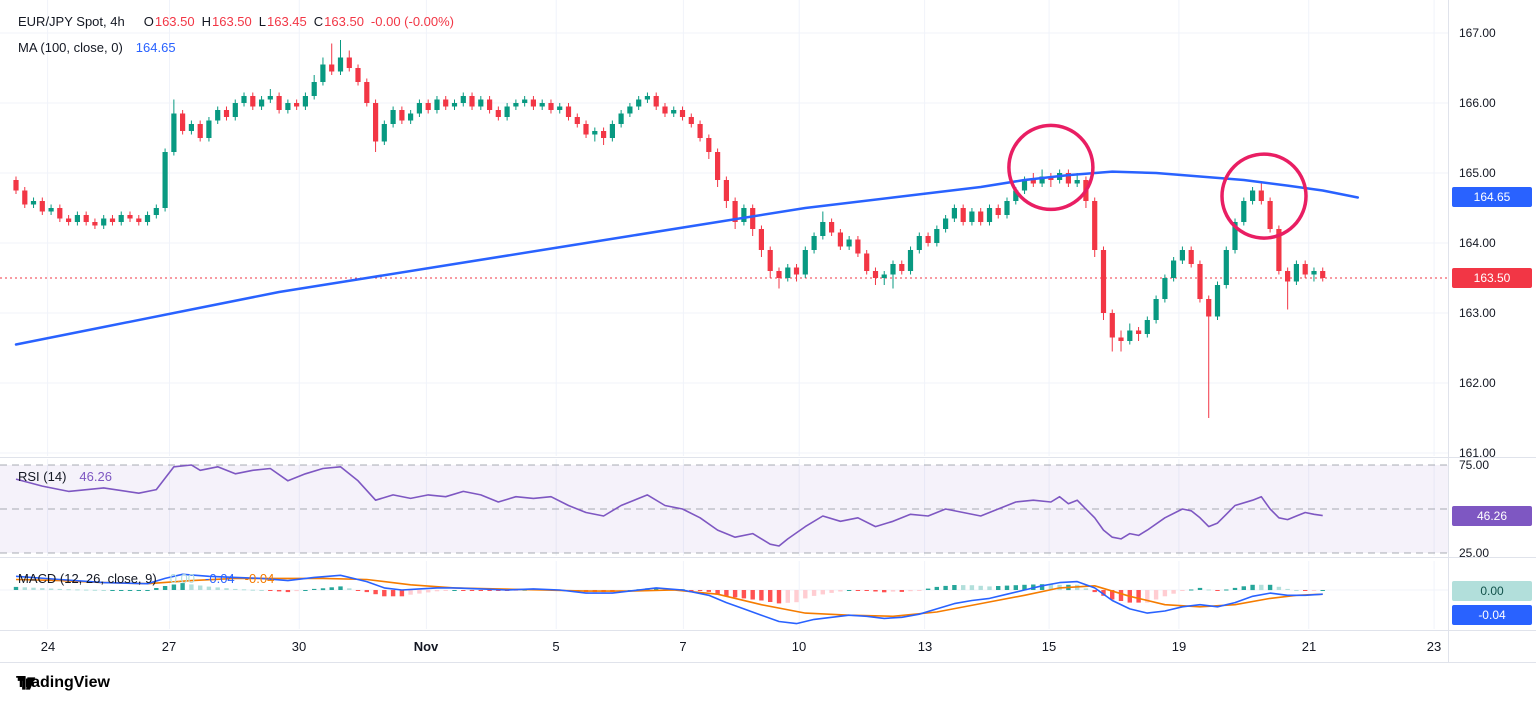 The image size is (1536, 711). What do you see at coordinates (1434, 646) in the screenshot?
I see `time-axis-label: 23` at bounding box center [1434, 646].